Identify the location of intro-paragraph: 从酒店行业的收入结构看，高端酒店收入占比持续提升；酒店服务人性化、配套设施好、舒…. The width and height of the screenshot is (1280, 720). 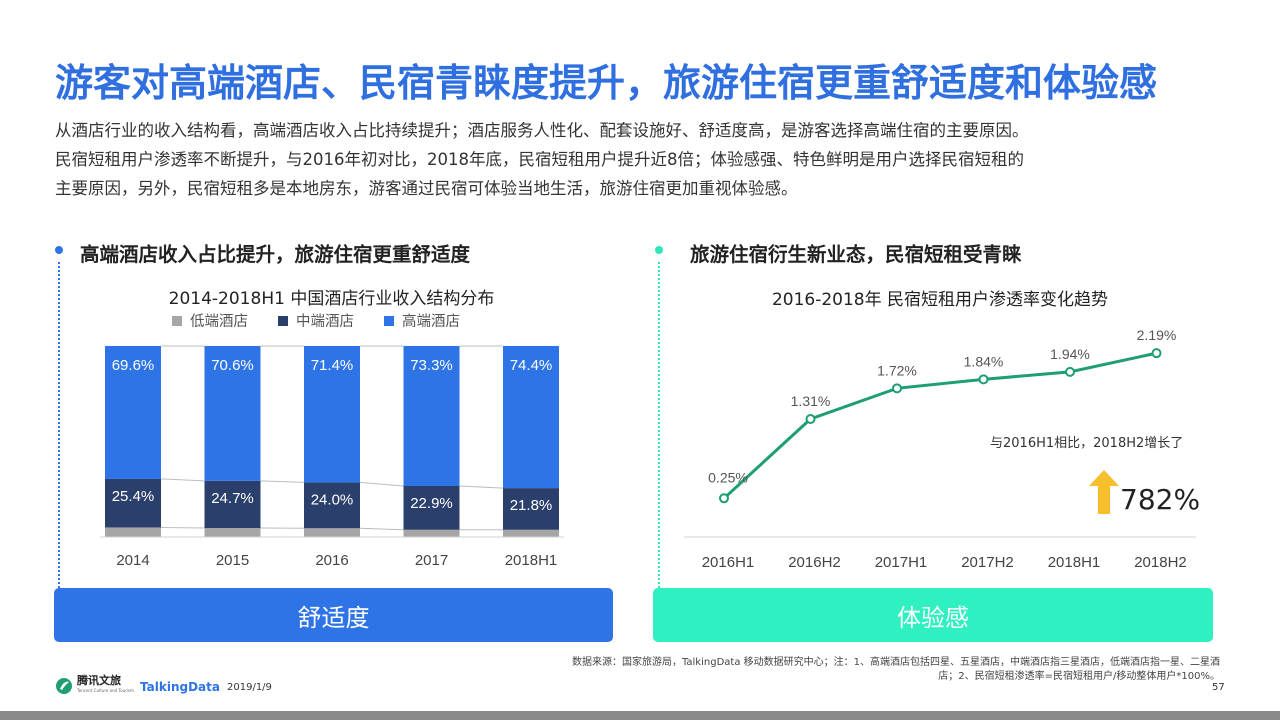
(645, 159).